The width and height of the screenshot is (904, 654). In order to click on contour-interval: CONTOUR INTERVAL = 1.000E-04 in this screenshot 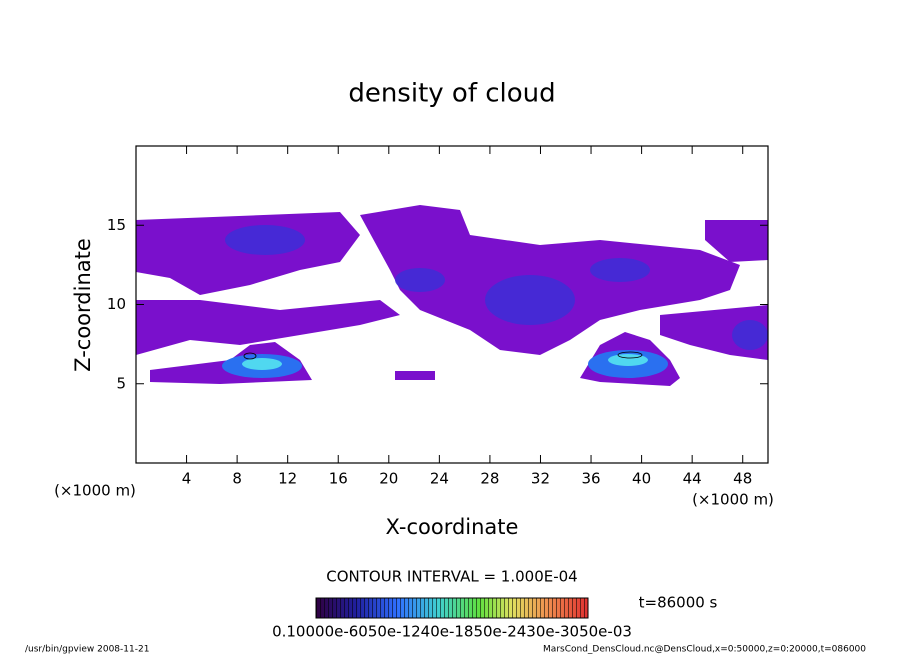, I will do `click(451, 577)`.